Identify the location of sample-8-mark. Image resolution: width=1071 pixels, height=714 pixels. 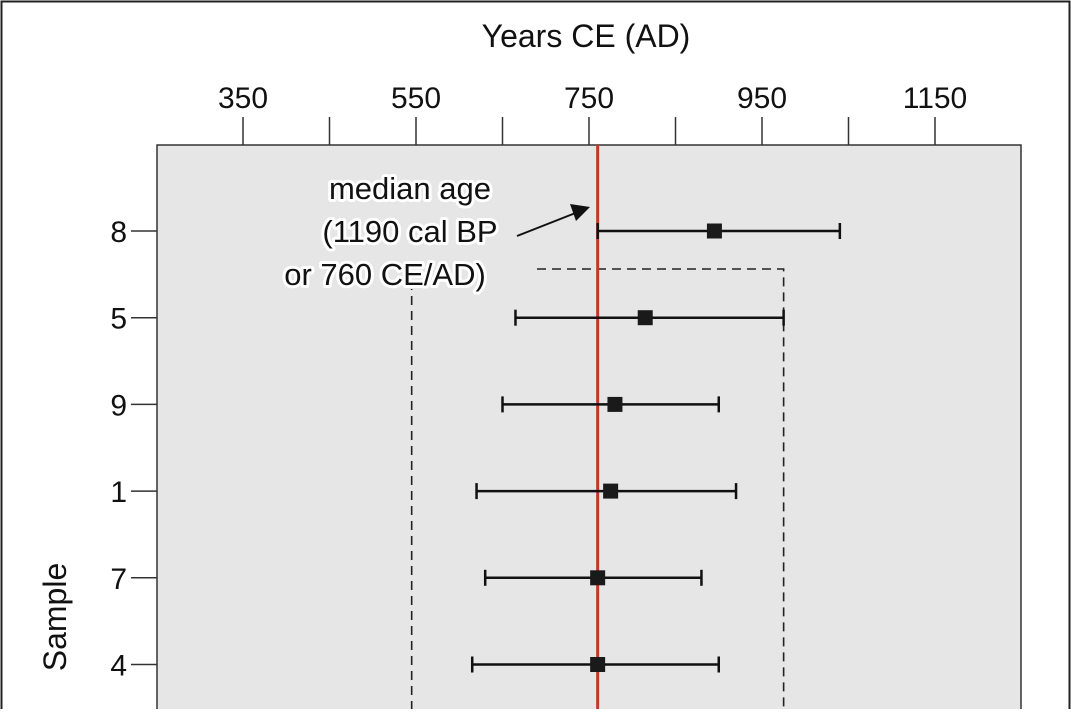
(719, 231).